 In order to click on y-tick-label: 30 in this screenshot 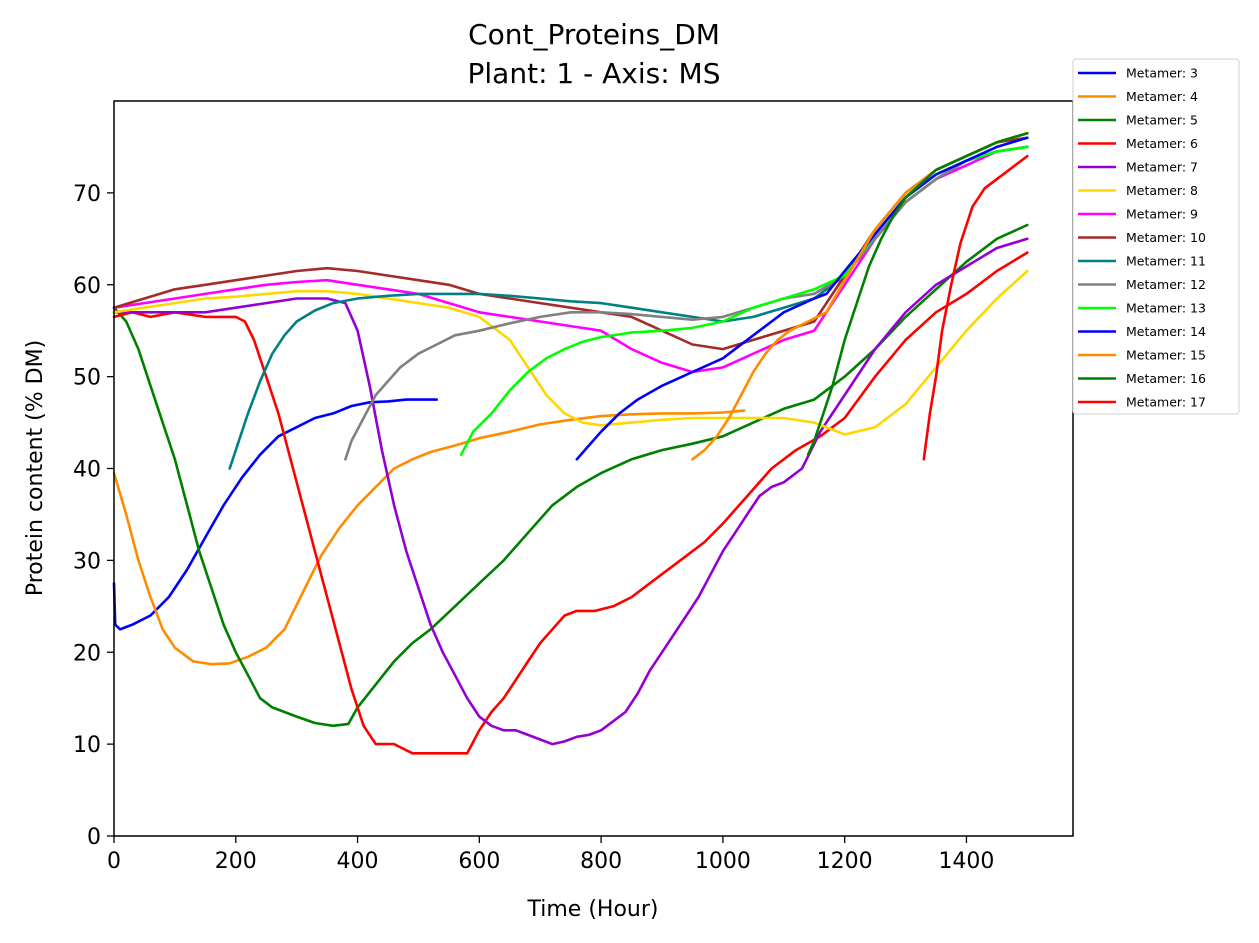, I will do `click(87, 561)`.